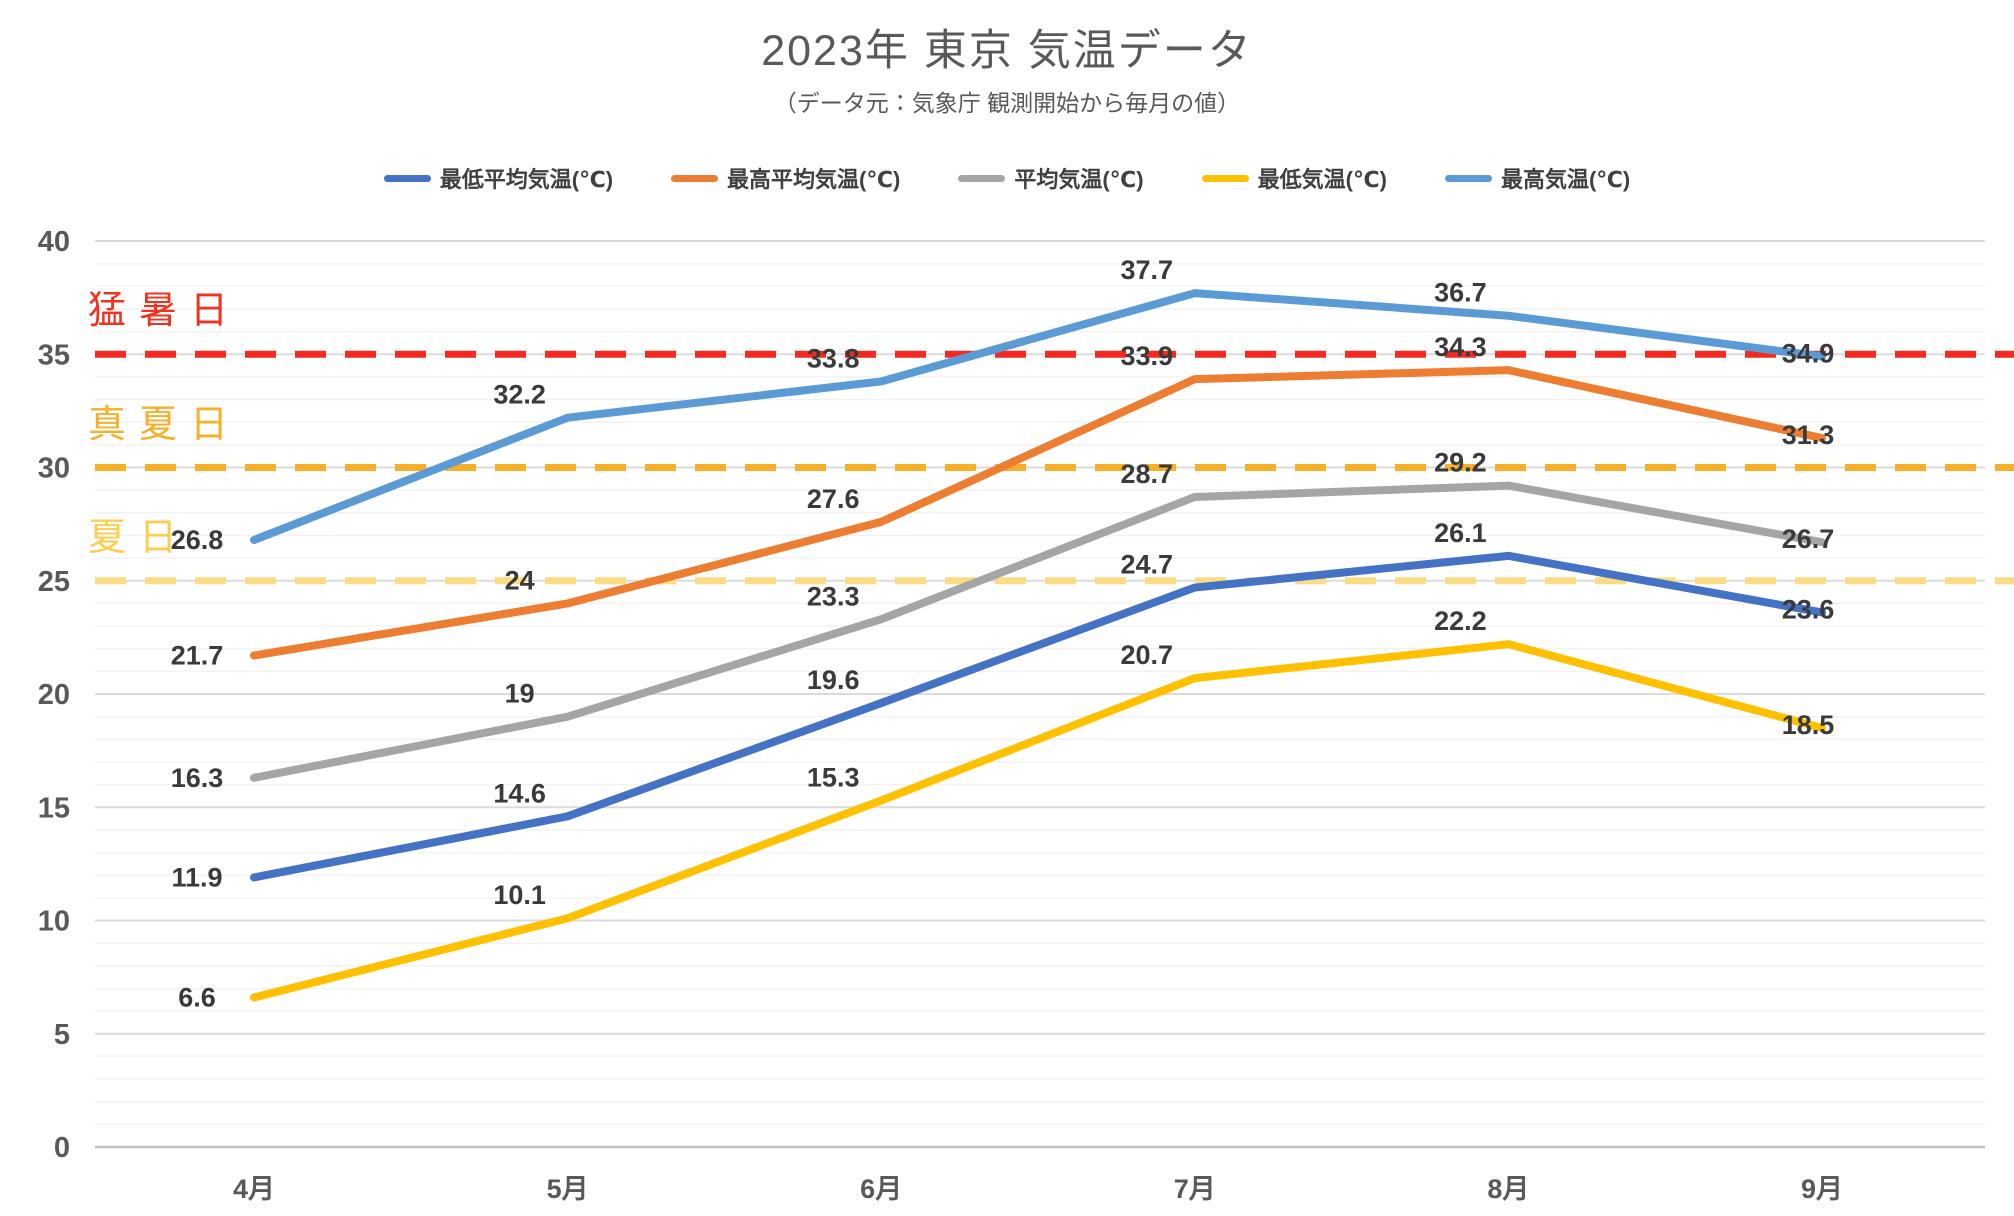 The width and height of the screenshot is (2014, 1216). I want to click on data-label: 24, so click(520, 580).